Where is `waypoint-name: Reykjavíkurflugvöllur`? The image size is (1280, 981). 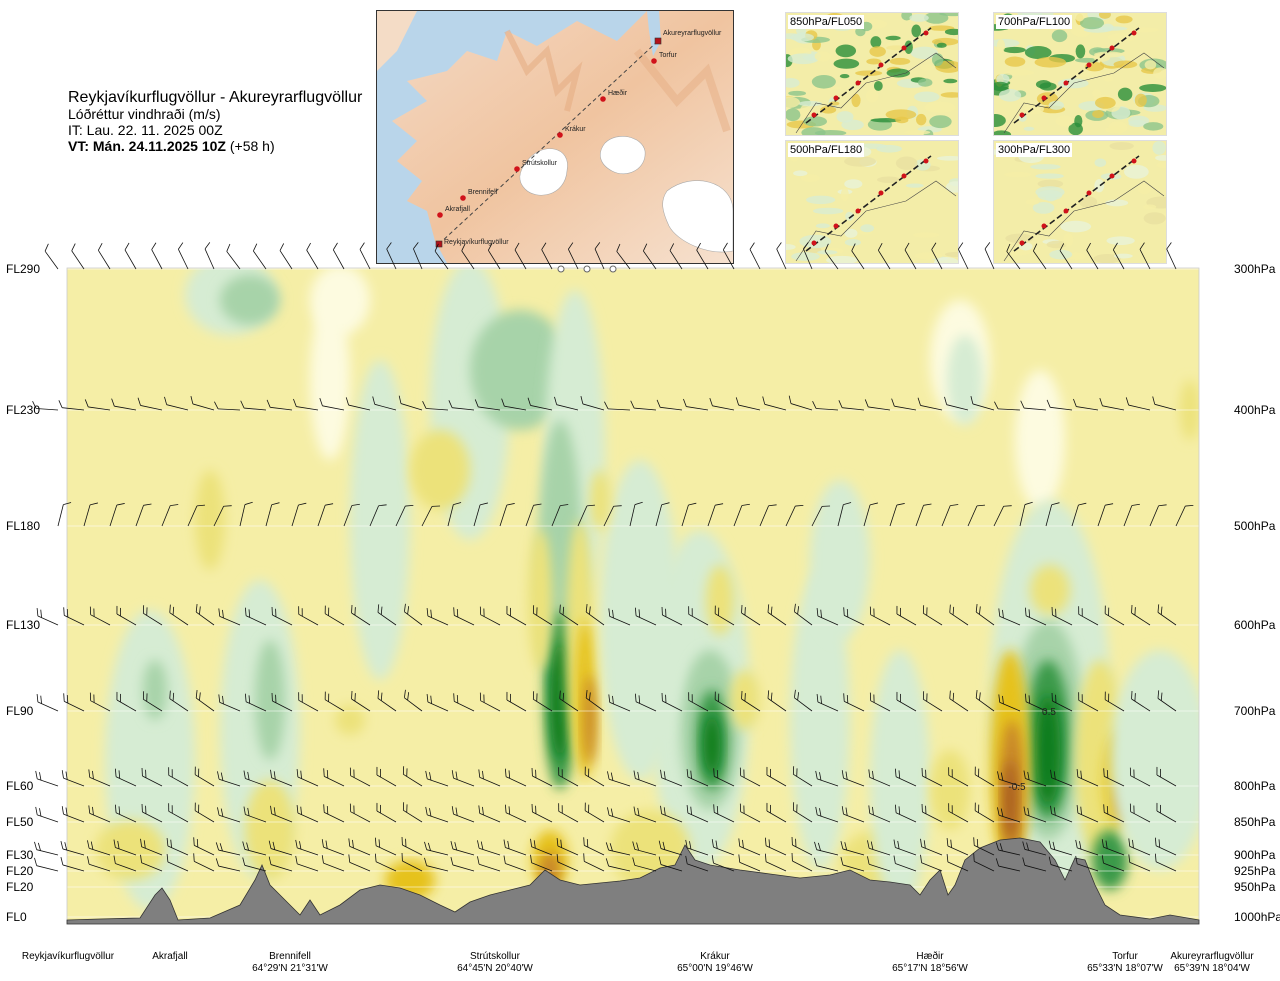 waypoint-name: Reykjavíkurflugvöllur is located at coordinates (68, 956).